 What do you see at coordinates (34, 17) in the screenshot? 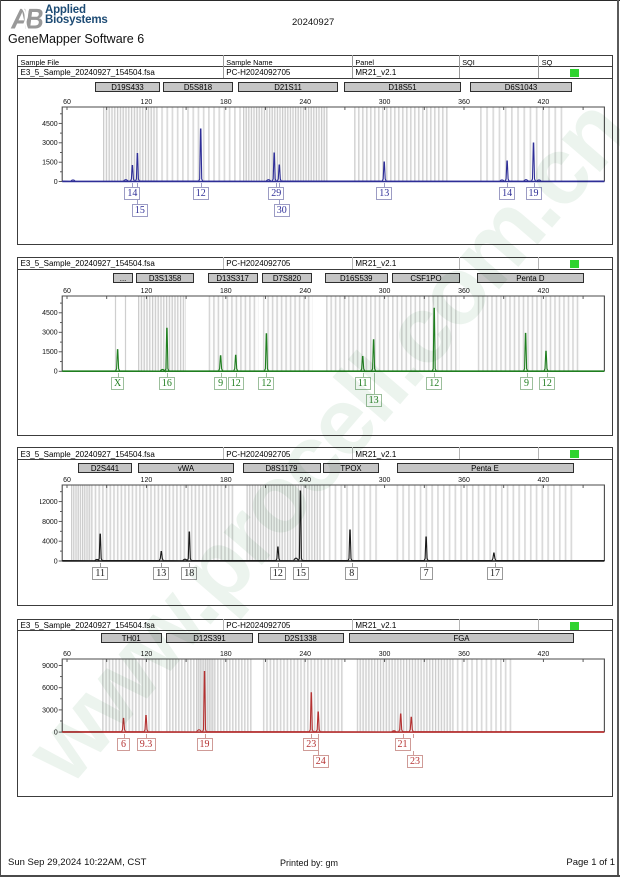
I see `svg-text: B` at bounding box center [34, 17].